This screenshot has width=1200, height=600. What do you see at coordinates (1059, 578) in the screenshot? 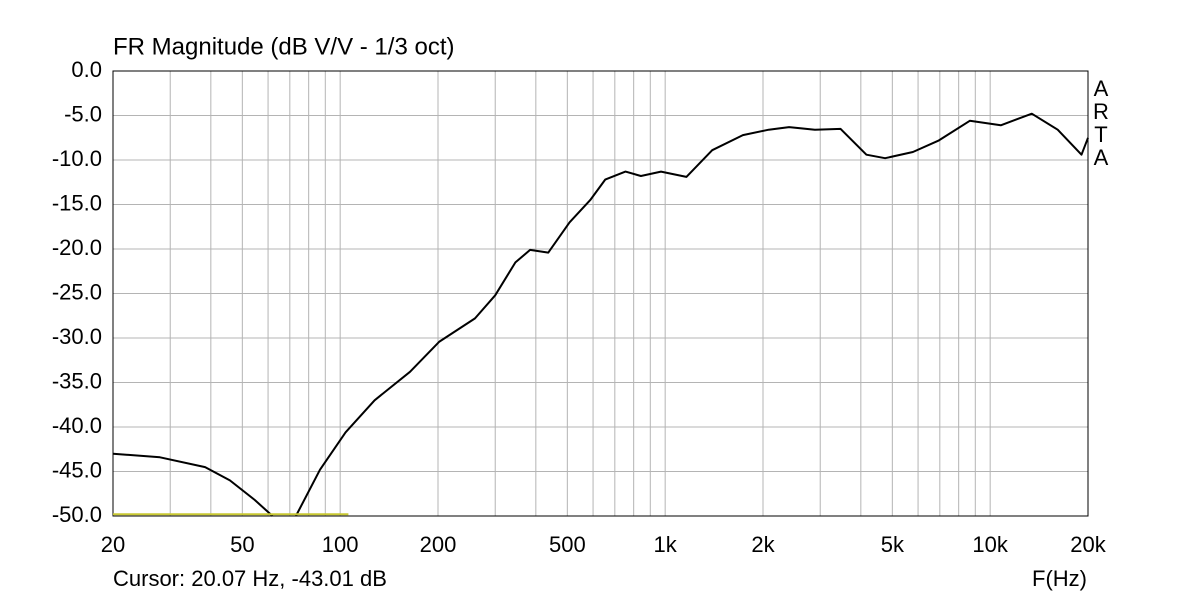
I see `x-axis-label: F(Hz)` at bounding box center [1059, 578].